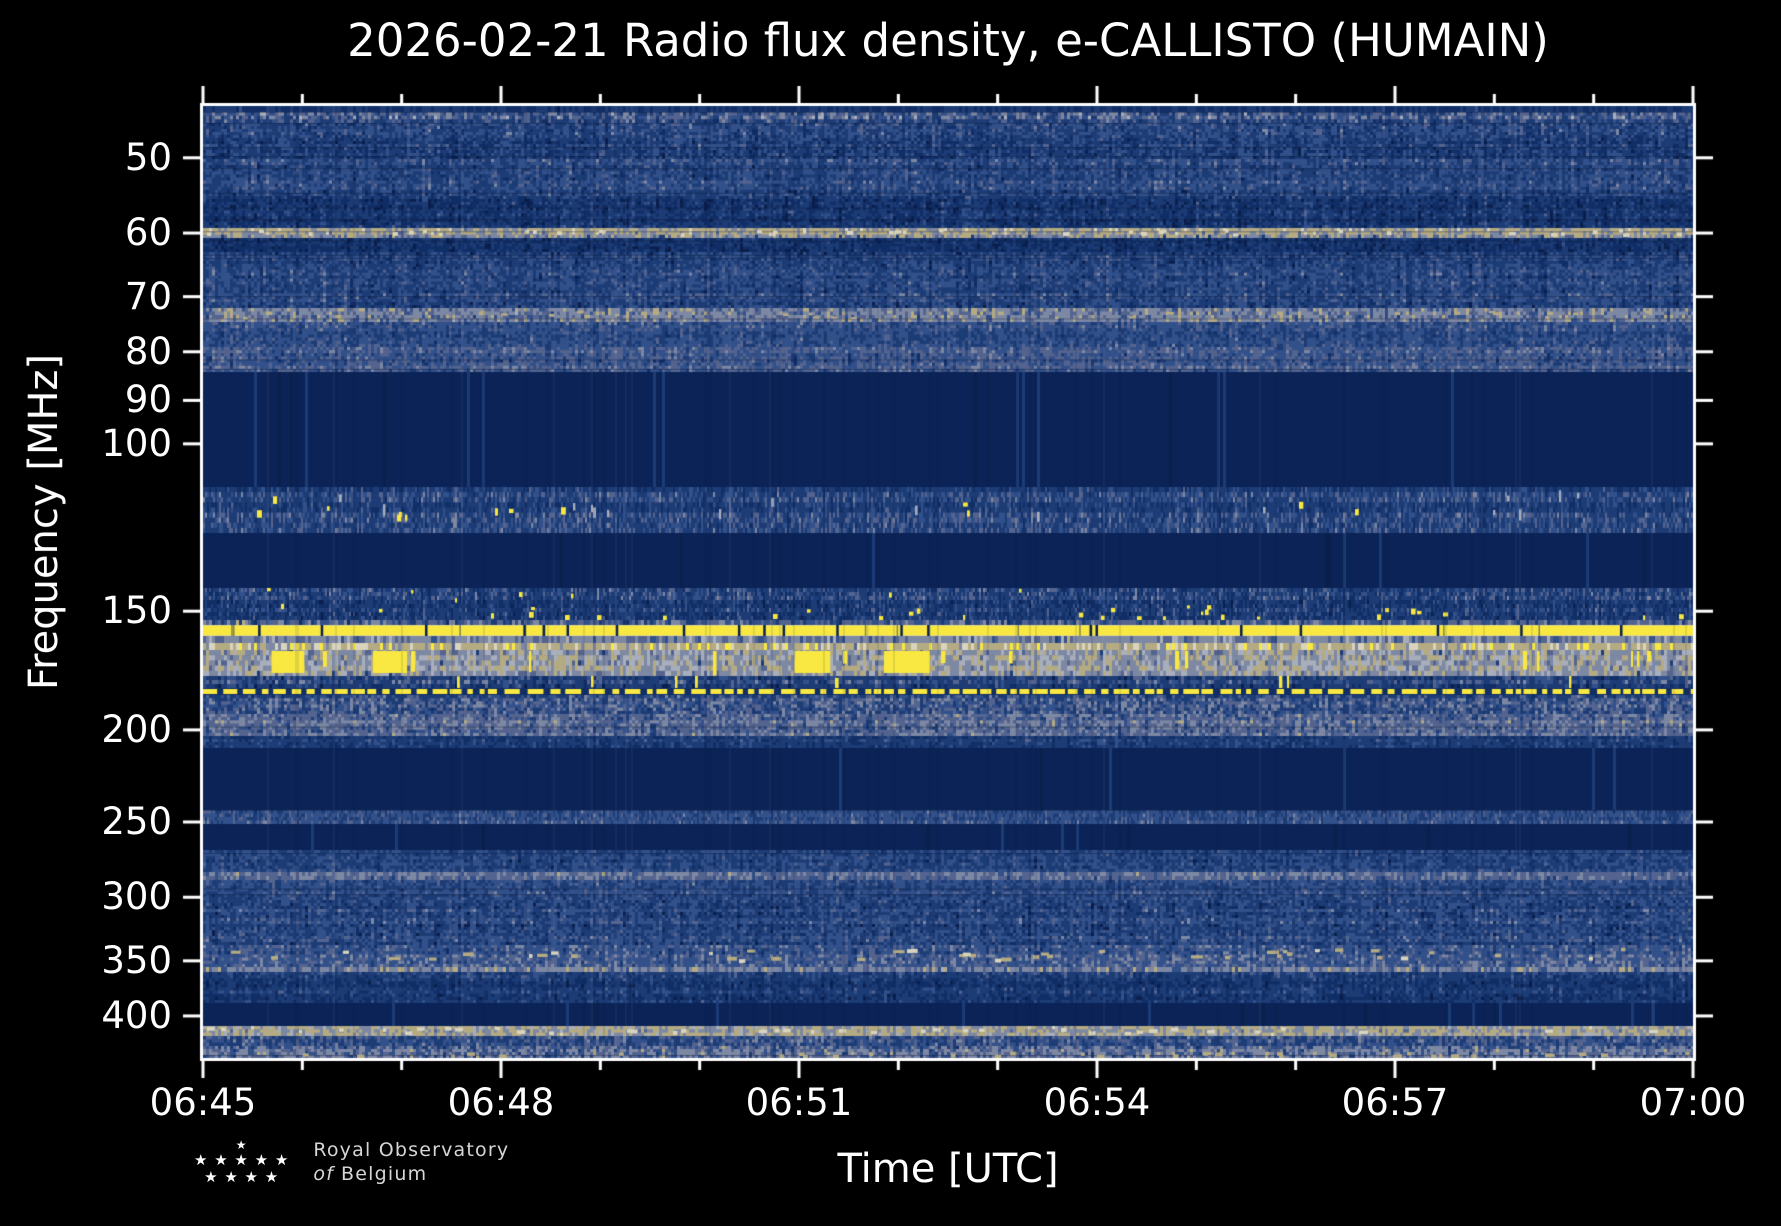  I want to click on y-tick-label: 350, so click(136, 960).